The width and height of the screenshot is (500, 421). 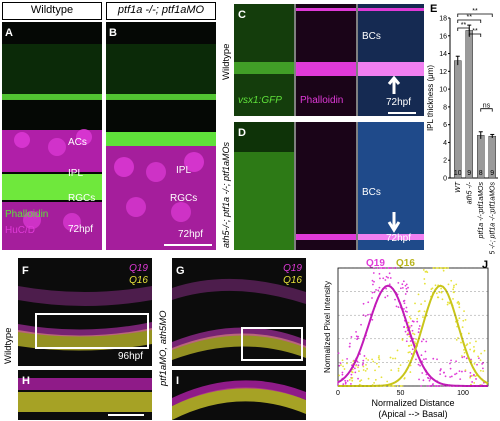 I want to click on panel-b-time-label: 72hpf, so click(x=191, y=234).